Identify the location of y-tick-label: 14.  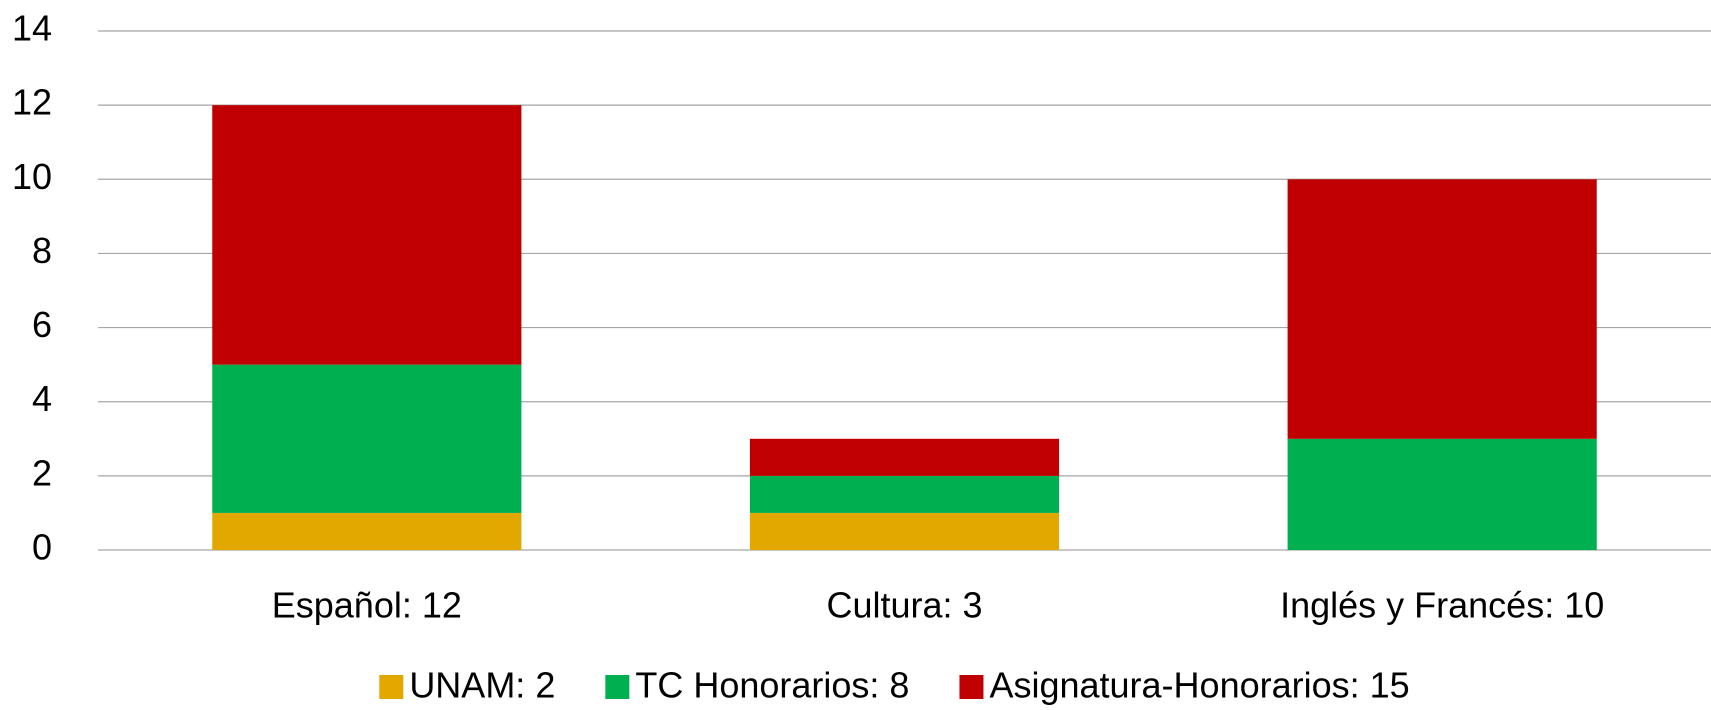
(32, 28).